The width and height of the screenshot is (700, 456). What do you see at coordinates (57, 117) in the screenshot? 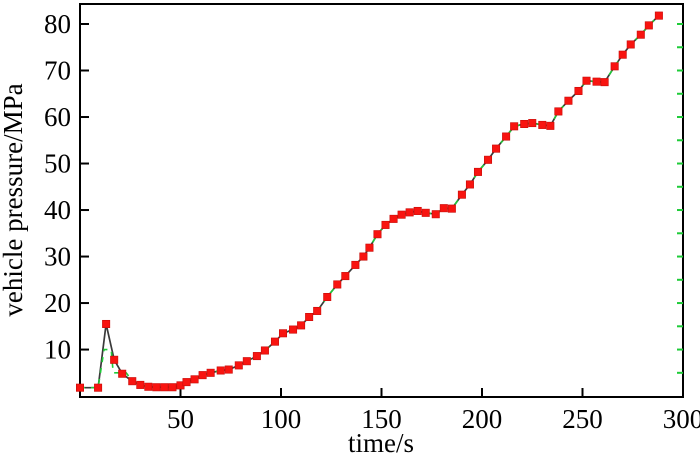
I see `y-tick-label: 60` at bounding box center [57, 117].